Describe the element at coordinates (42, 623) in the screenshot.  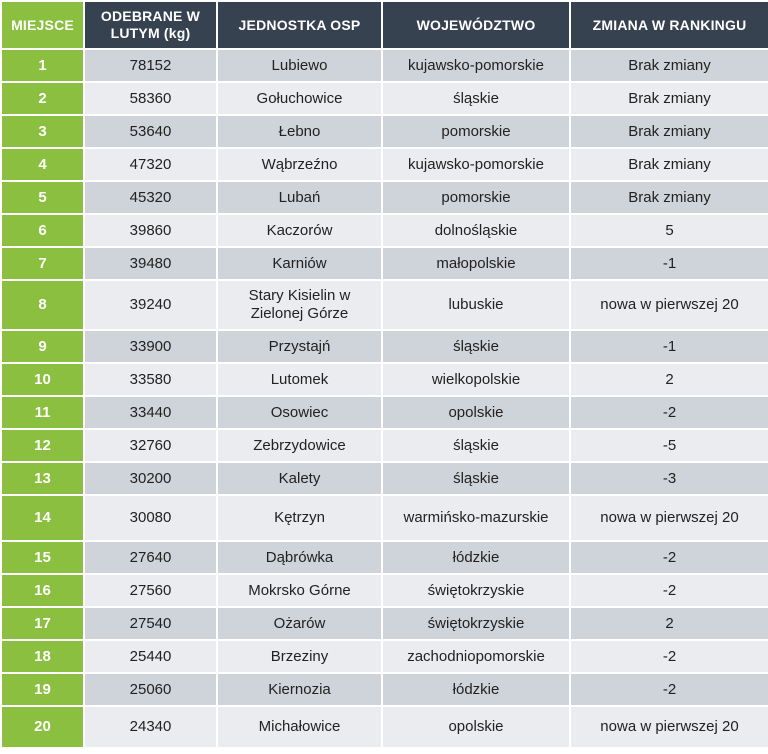
I see `rank-cell: 17` at that location.